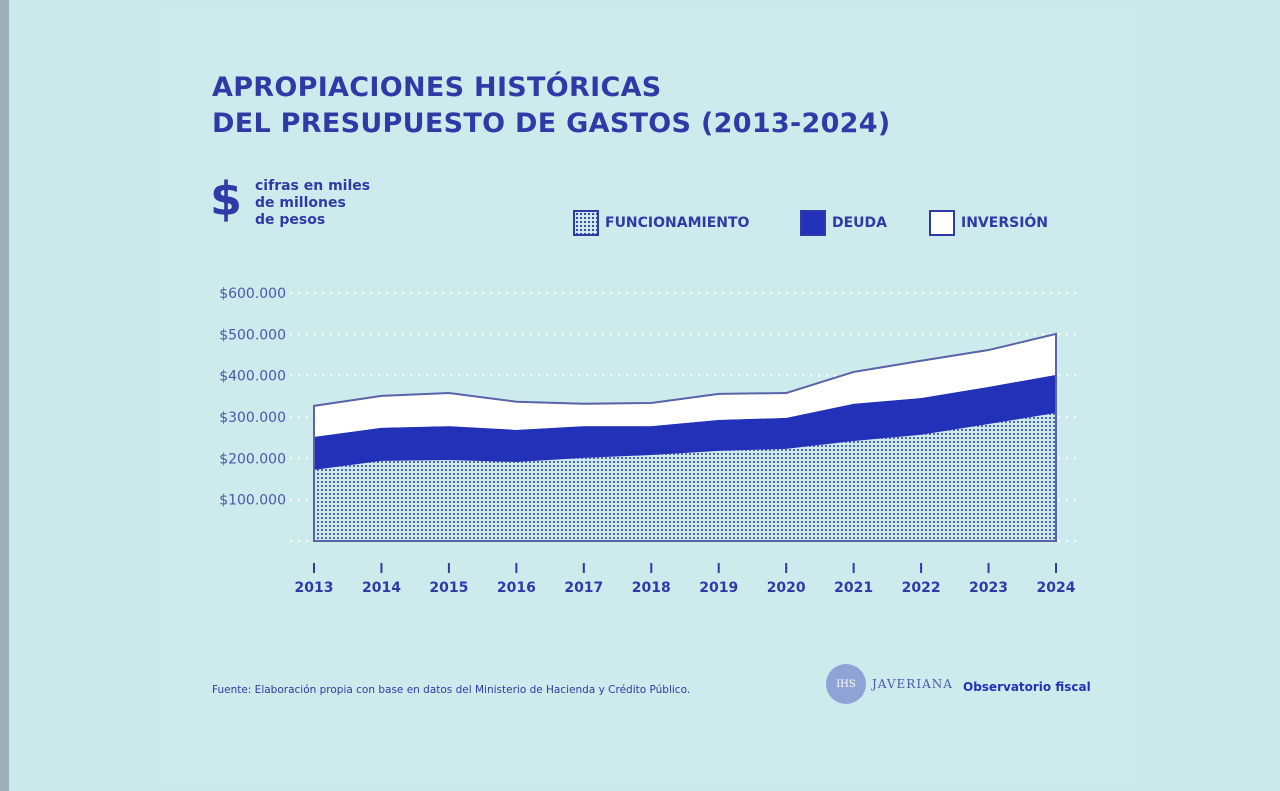  Describe the element at coordinates (313, 186) in the screenshot. I see `unit-line: cifras en miles` at that location.